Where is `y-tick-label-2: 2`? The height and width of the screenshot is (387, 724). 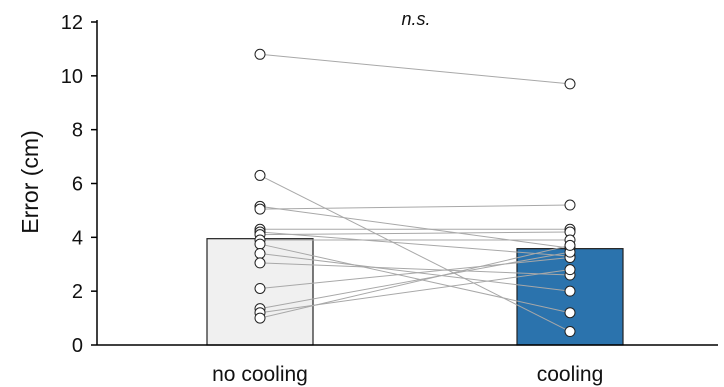
y-tick-label-2: 2 is located at coordinates (77, 292).